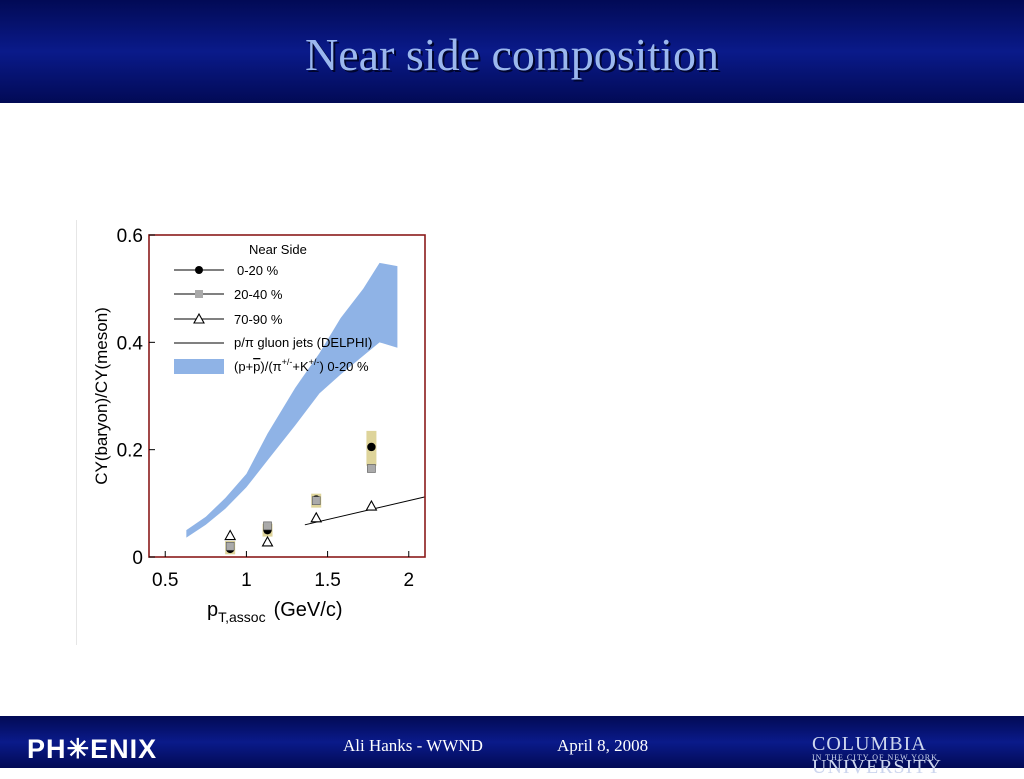 The width and height of the screenshot is (1024, 779). What do you see at coordinates (875, 757) in the screenshot?
I see `columbia-logo-sub: IN THE CITY OF NEW YORK` at bounding box center [875, 757].